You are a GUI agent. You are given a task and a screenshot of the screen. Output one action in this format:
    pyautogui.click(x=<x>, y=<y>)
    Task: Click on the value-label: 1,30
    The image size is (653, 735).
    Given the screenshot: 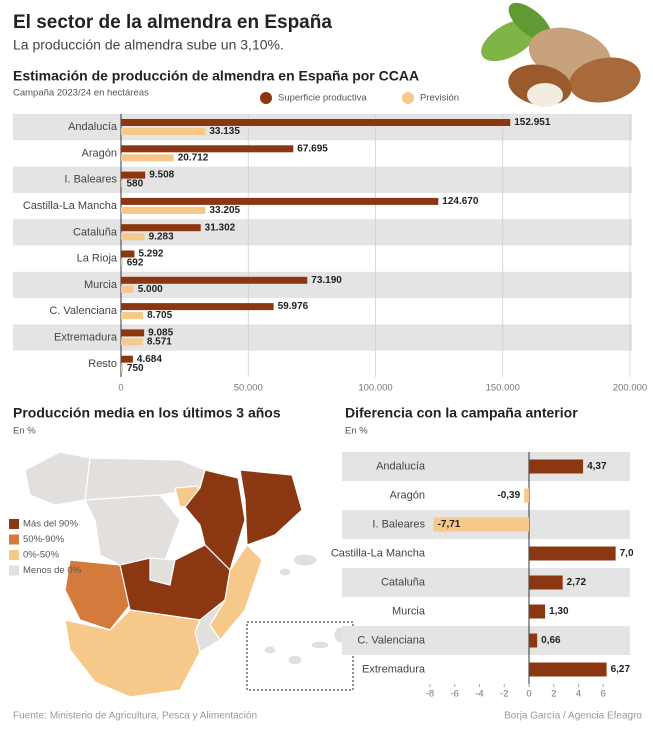 What is the action you would take?
    pyautogui.click(x=559, y=611)
    